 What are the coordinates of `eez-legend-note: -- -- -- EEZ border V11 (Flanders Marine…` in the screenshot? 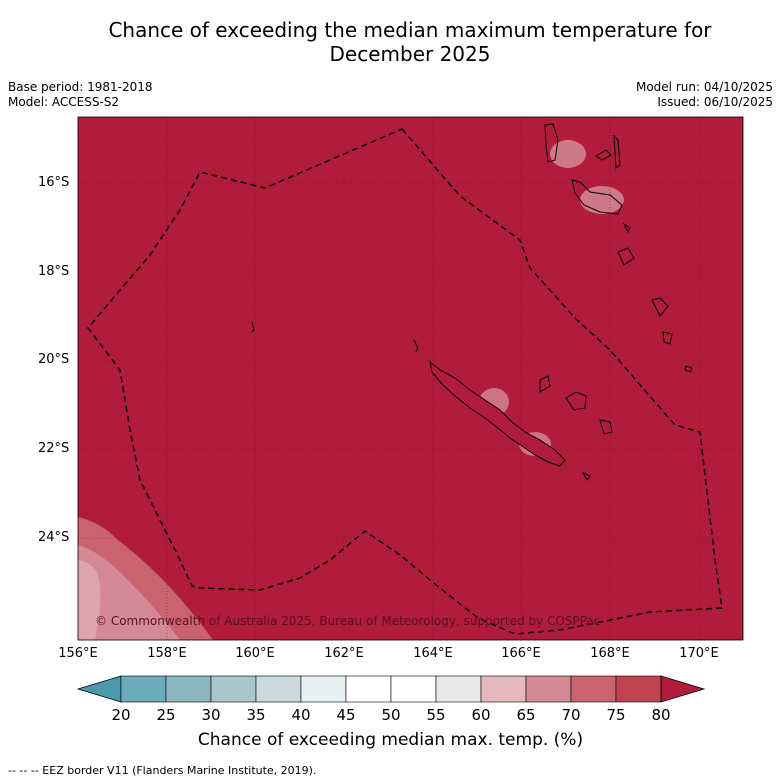 It's located at (162, 770).